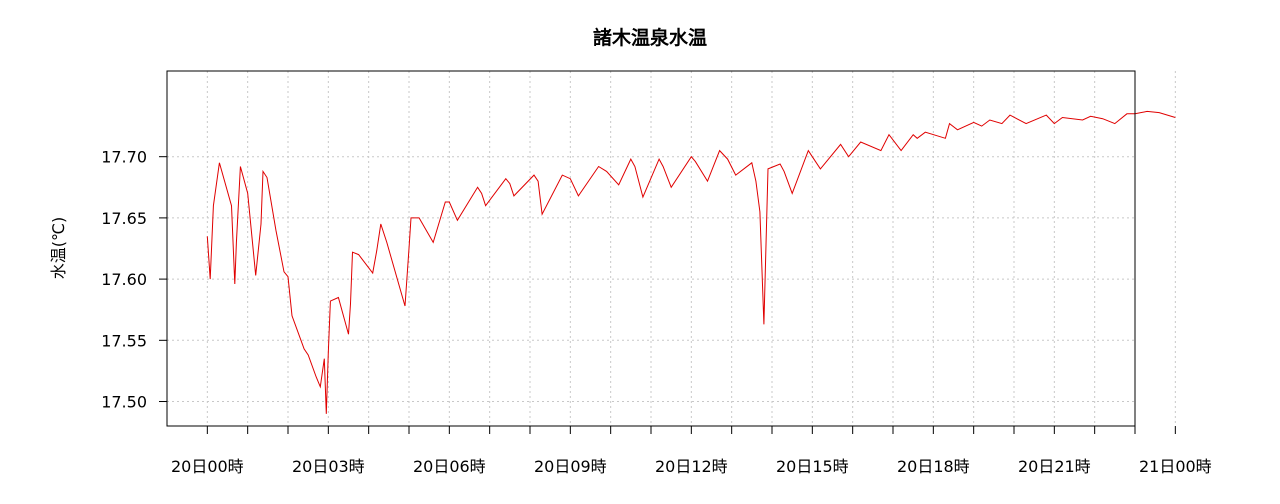  What do you see at coordinates (1175, 466) in the screenshot?
I see `x-tick-label: 21日00時` at bounding box center [1175, 466].